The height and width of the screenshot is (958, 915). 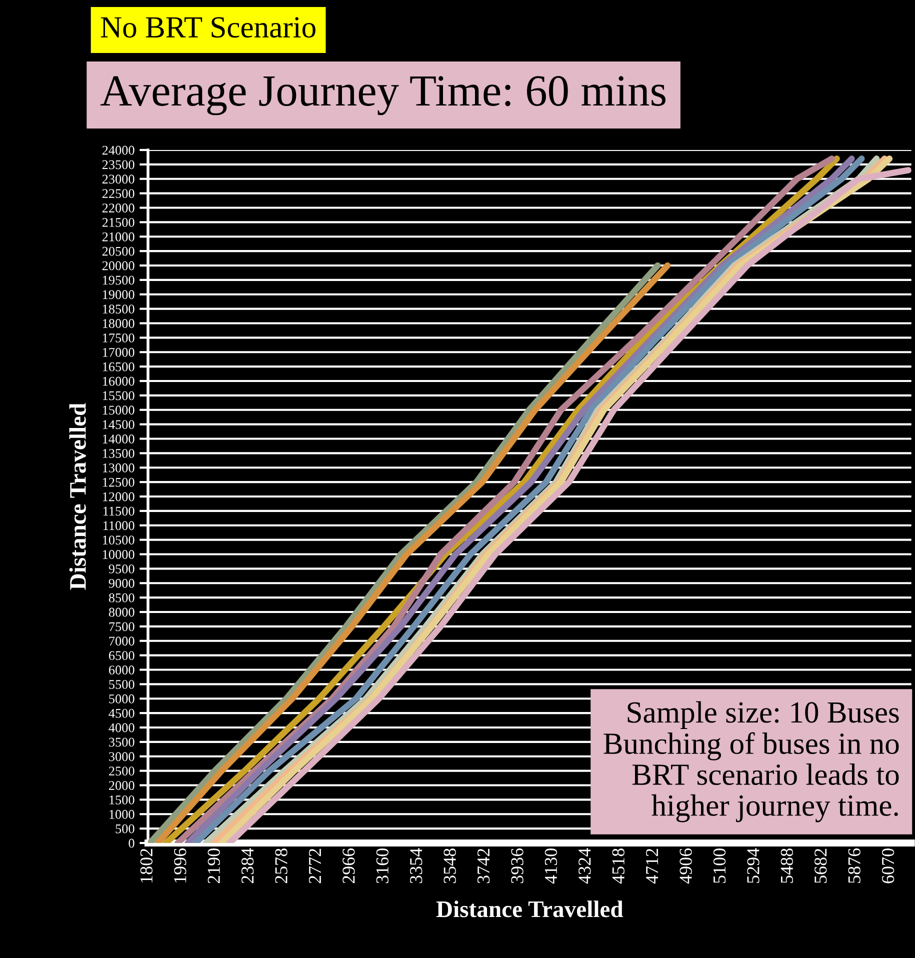 I want to click on x-tick-label: 3936, so click(x=517, y=866).